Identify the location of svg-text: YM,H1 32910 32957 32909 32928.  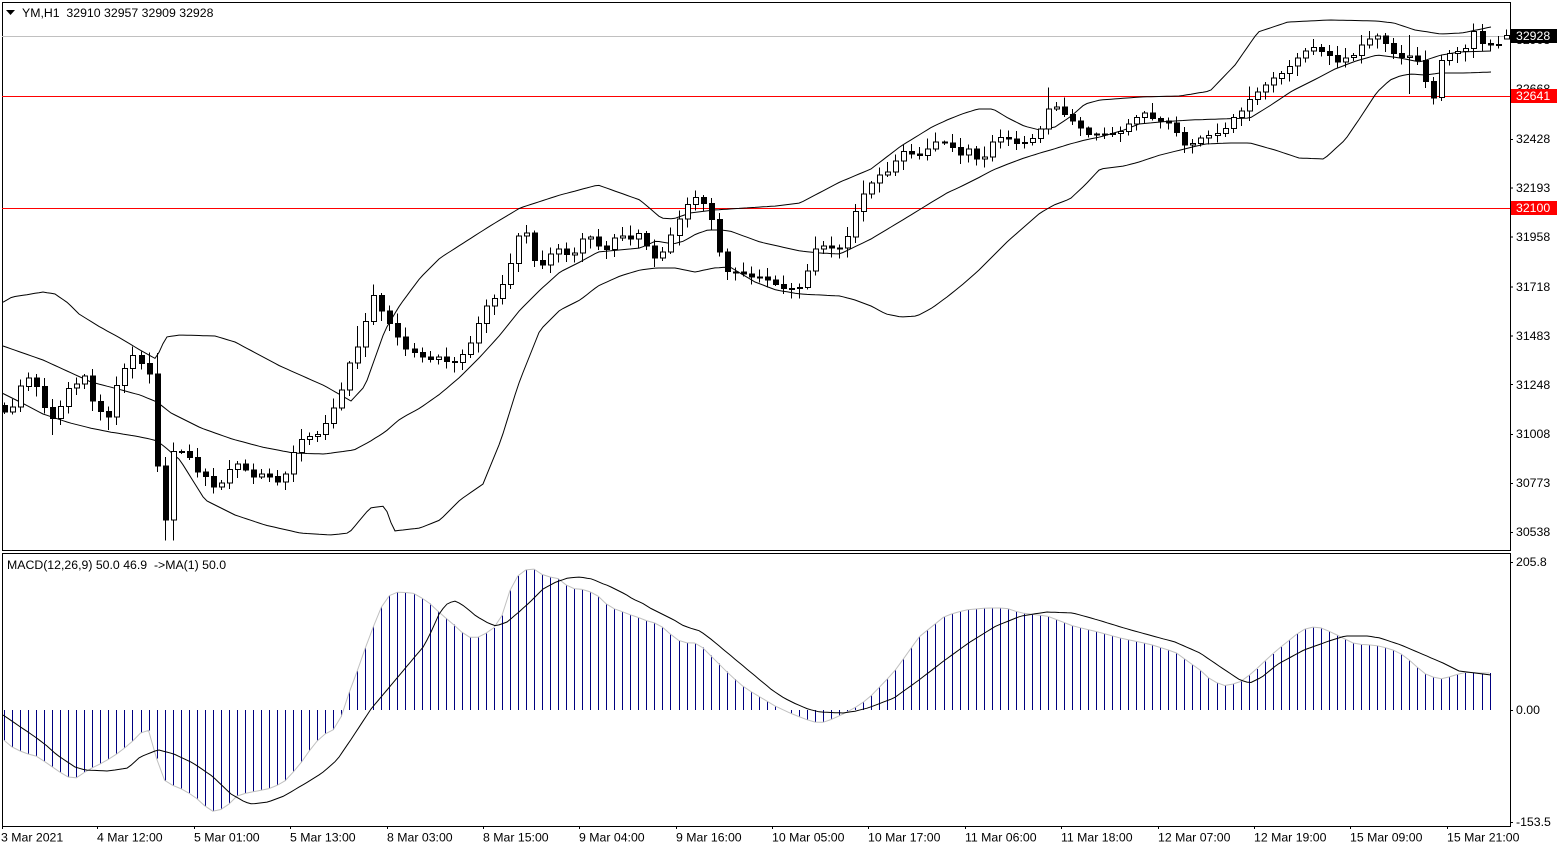
(118, 13).